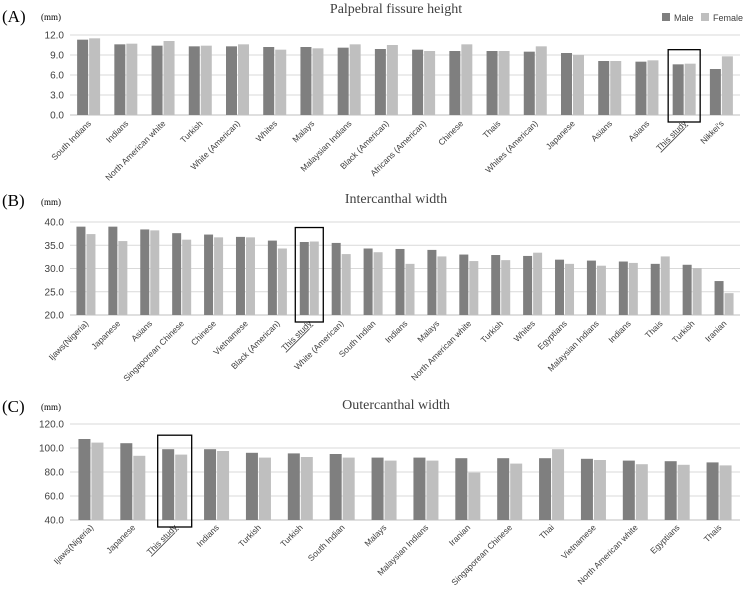  I want to click on y-tick-label: 0.0, so click(57, 116).